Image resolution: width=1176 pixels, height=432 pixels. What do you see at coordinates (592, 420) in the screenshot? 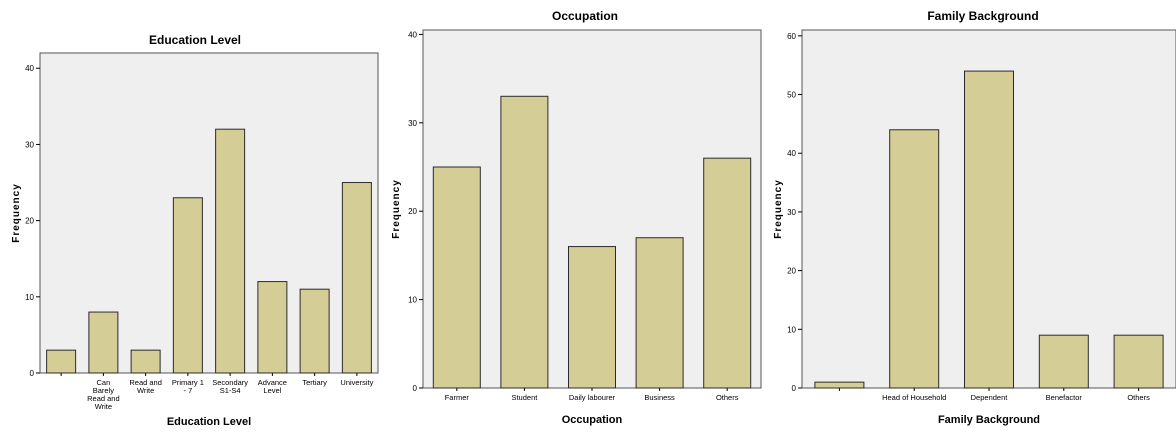
I see `x-axis-label: Occupation` at bounding box center [592, 420].